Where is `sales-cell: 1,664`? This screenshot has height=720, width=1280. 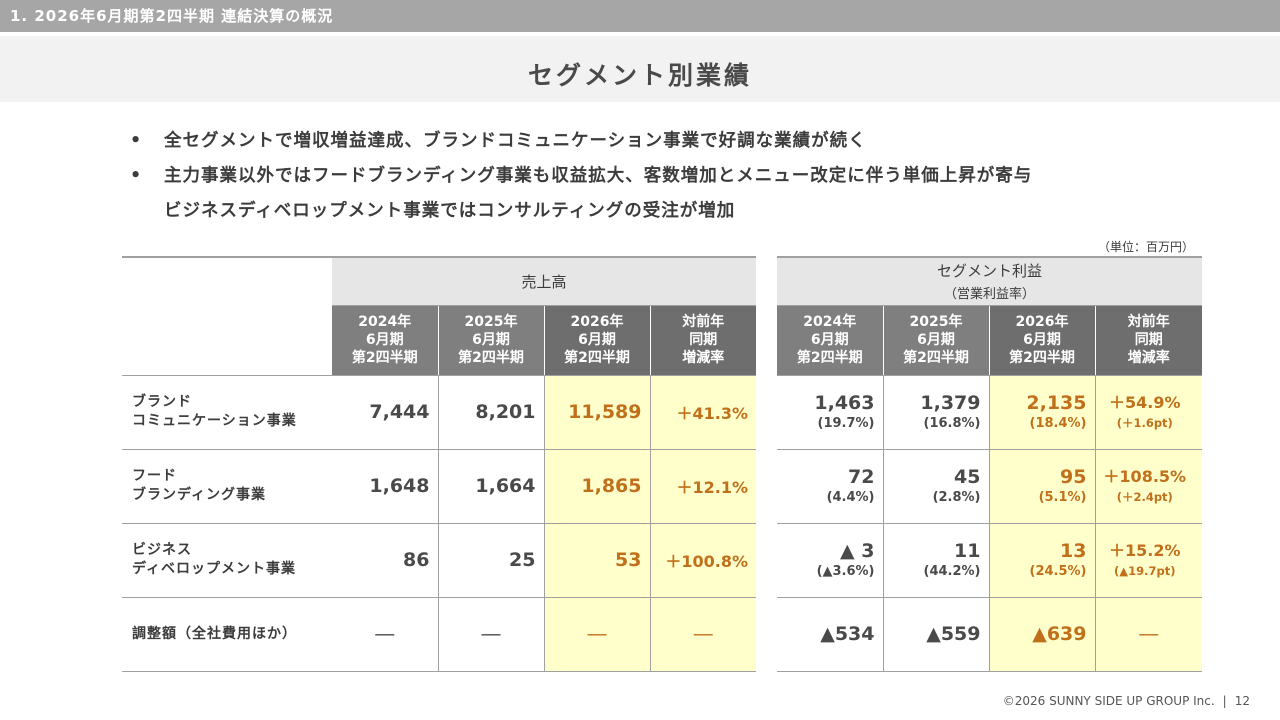
sales-cell: 1,664 is located at coordinates (490, 486).